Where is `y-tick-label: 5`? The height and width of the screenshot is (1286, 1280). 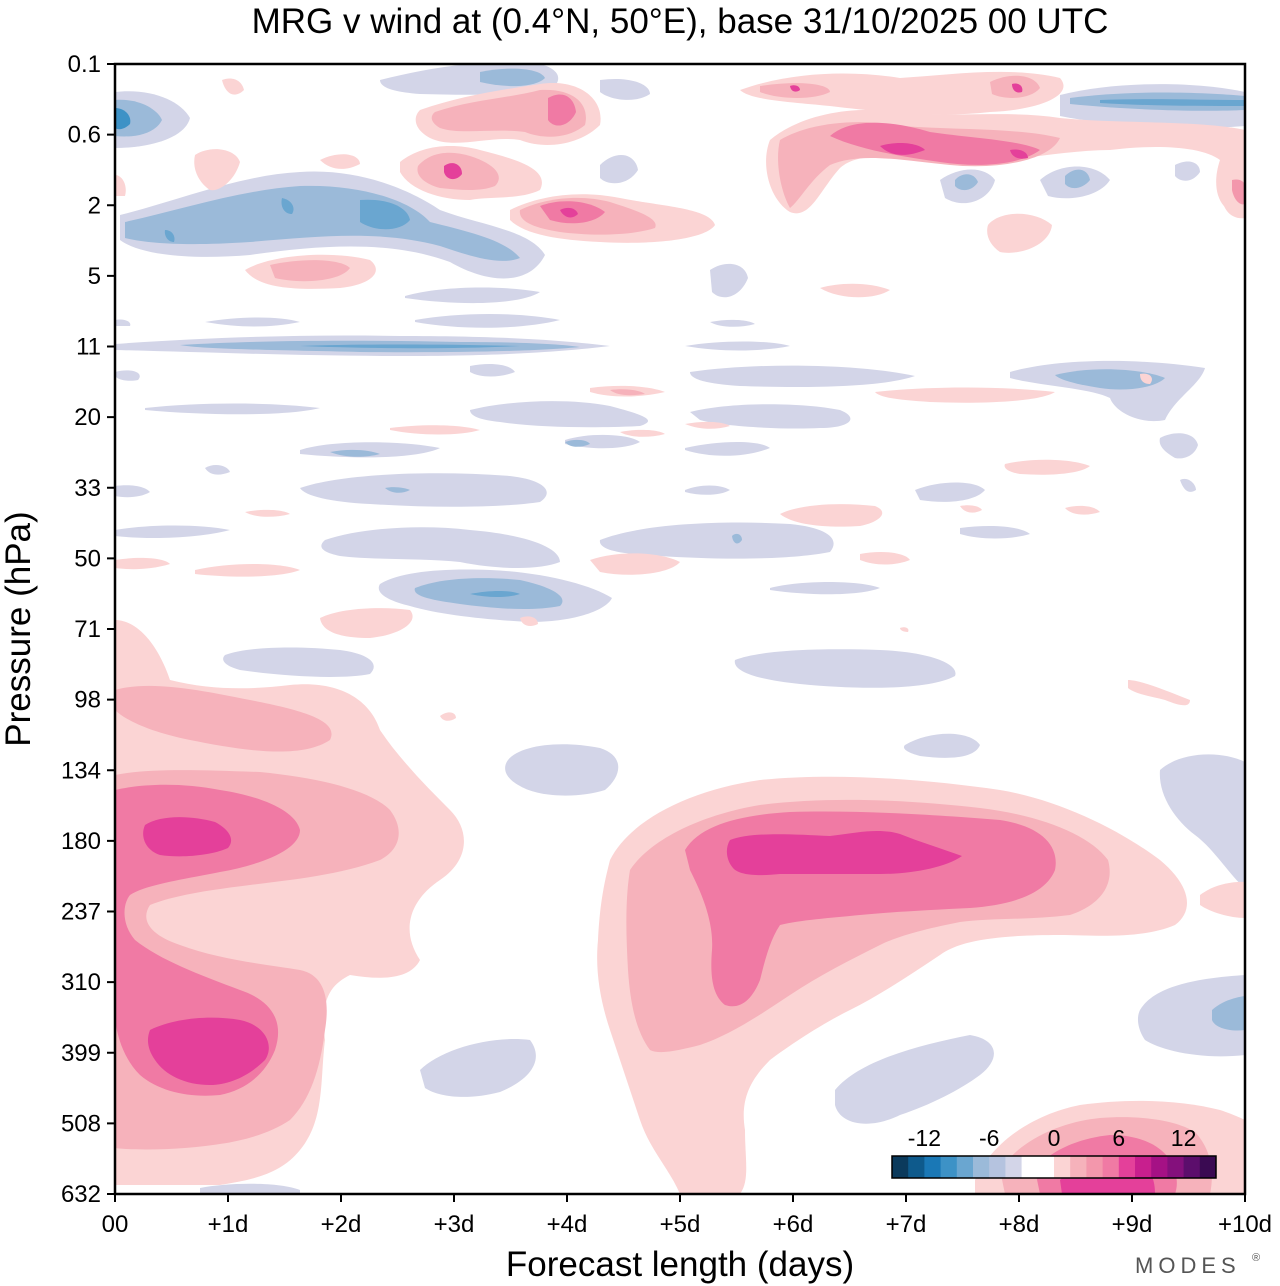
y-tick-label: 5 is located at coordinates (94, 276).